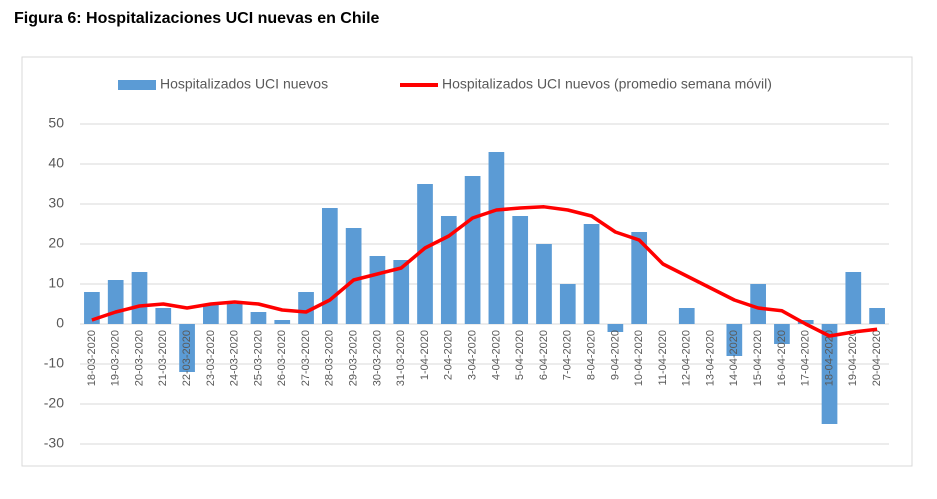  I want to click on y-tick-label: 30, so click(56, 203).